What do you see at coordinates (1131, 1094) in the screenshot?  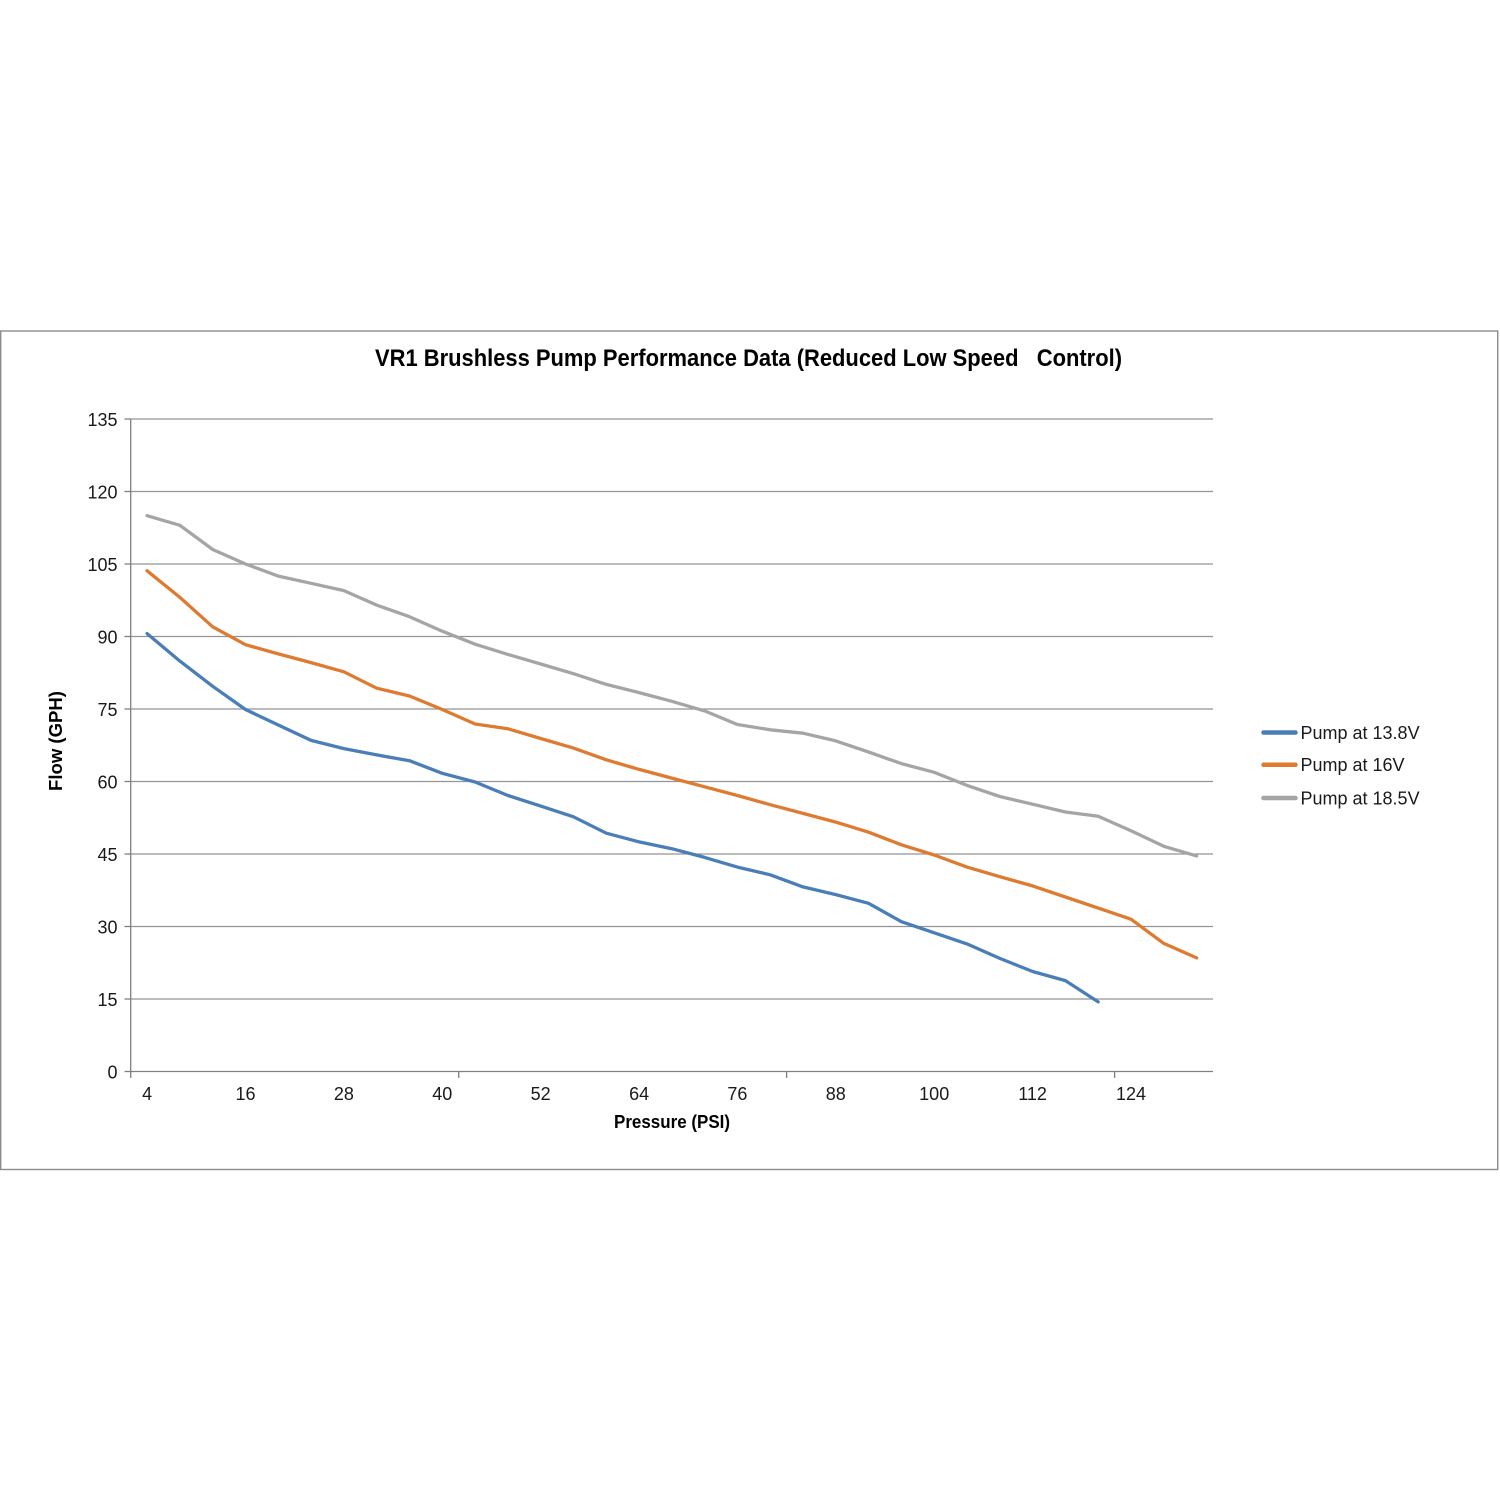 I see `svg-text: 124` at bounding box center [1131, 1094].